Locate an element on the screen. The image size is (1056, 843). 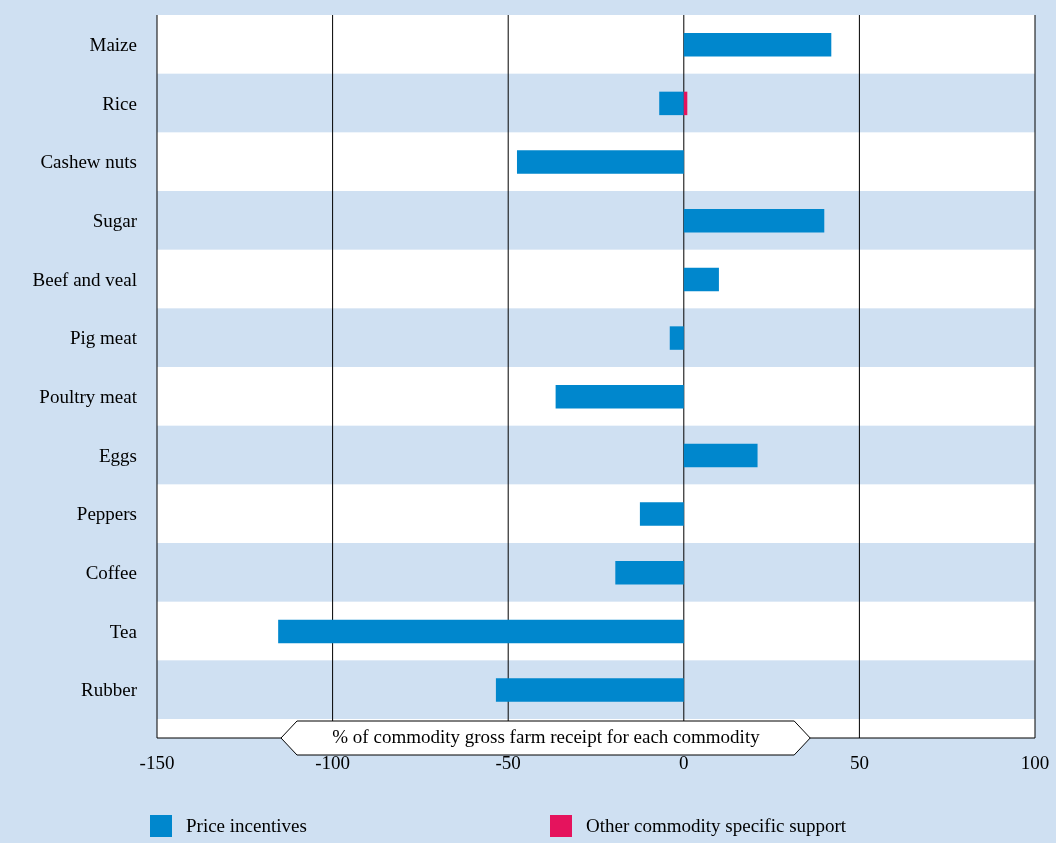
y-tick-label: Sugar is located at coordinates (115, 221).